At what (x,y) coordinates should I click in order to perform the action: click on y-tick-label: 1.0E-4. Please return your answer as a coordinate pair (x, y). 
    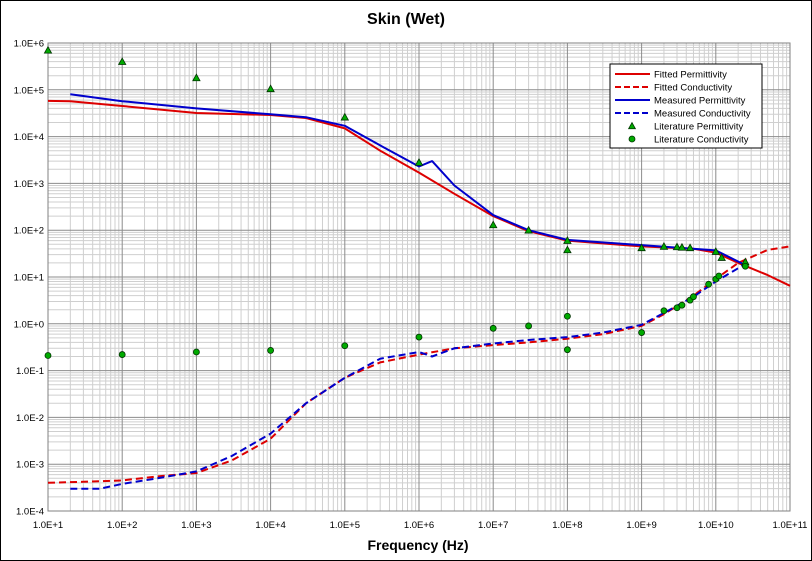
    Looking at the image, I should click on (30, 512).